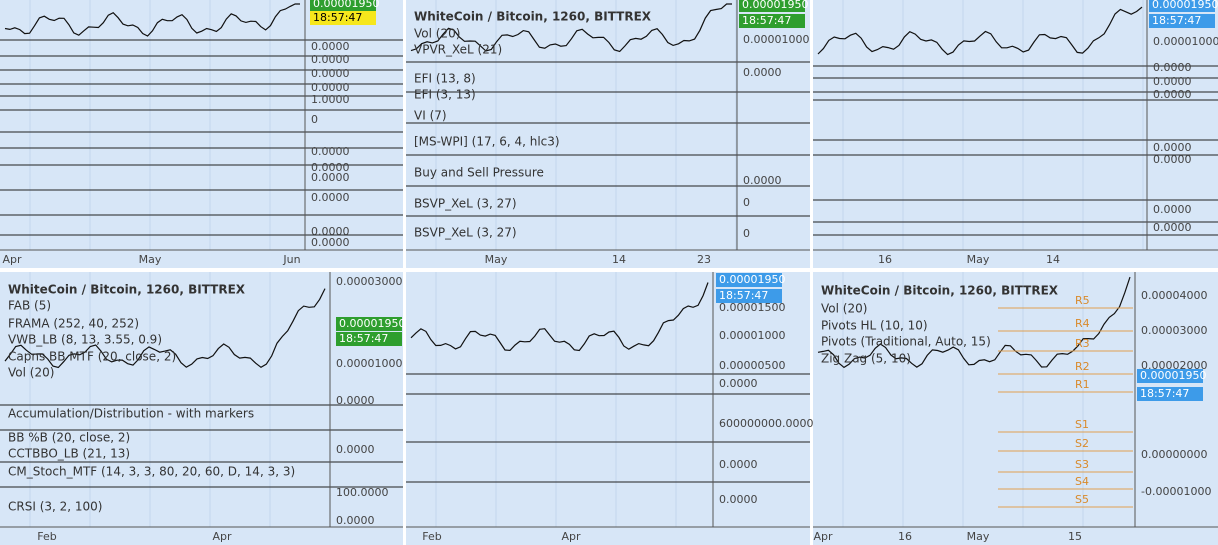 The height and width of the screenshot is (545, 1218). What do you see at coordinates (1174, 365) in the screenshot?
I see `axis-label: 0.00002000` at bounding box center [1174, 365].